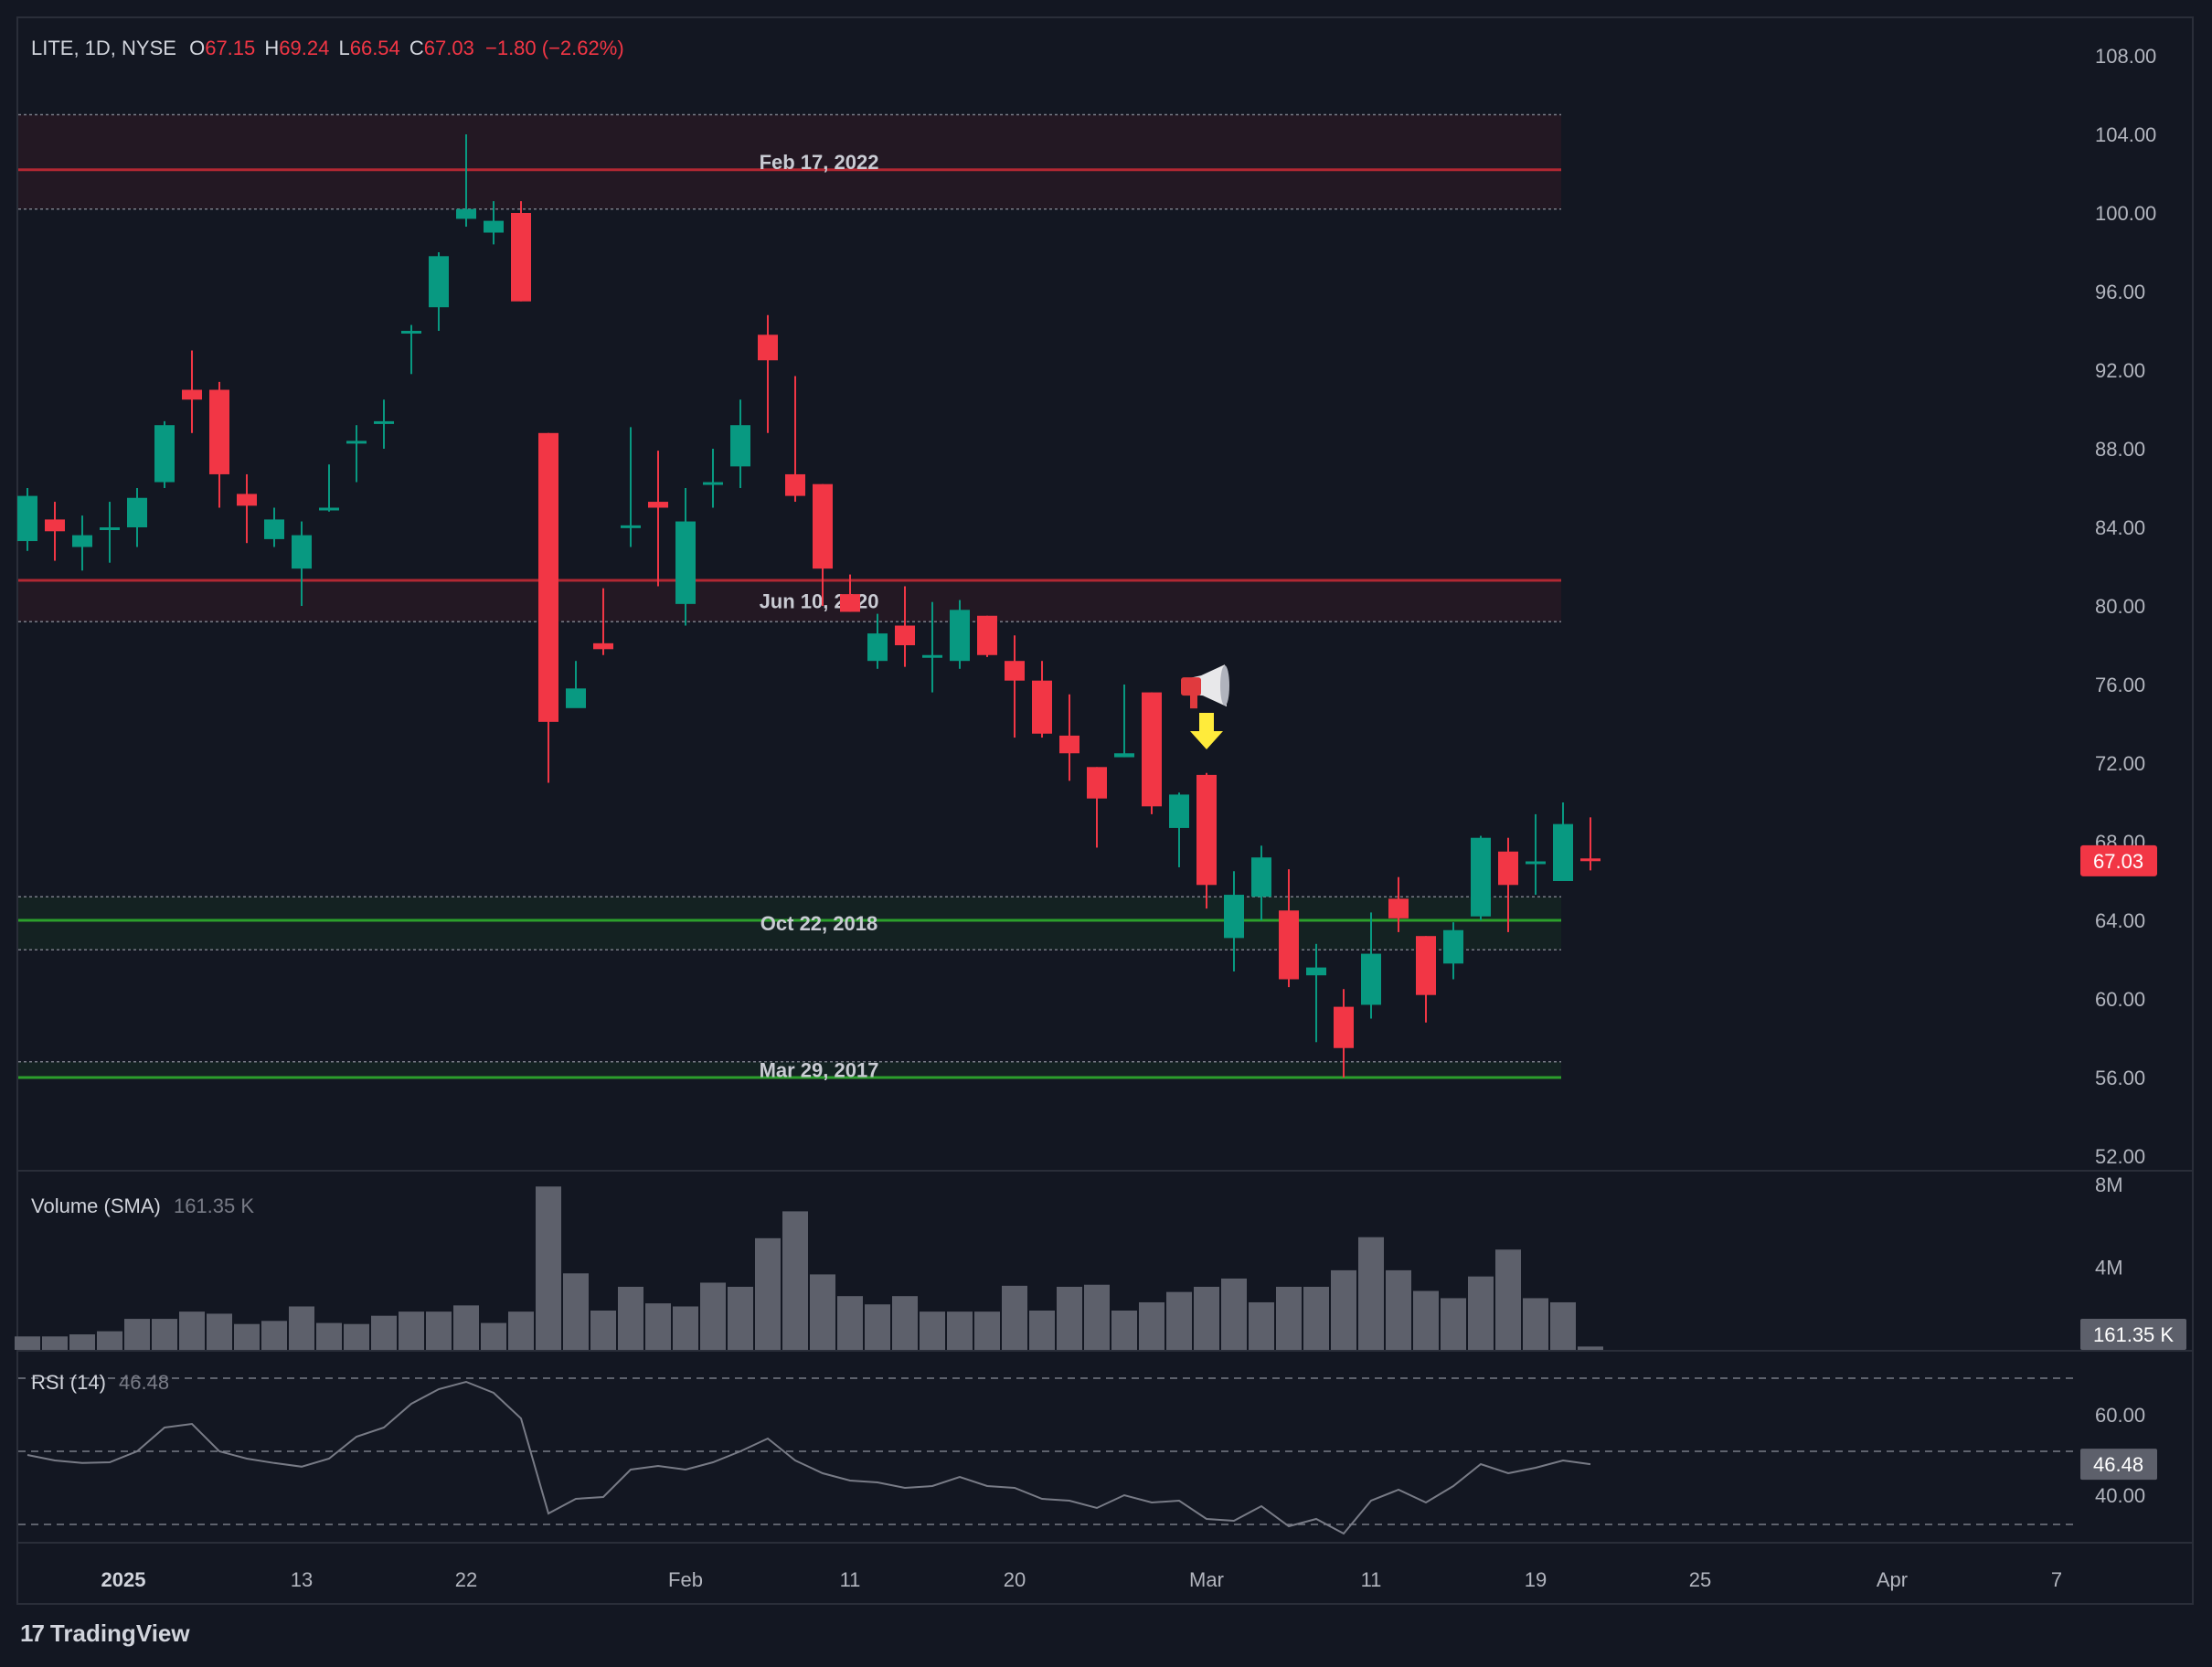 This screenshot has height=1667, width=2212. What do you see at coordinates (304, 48) in the screenshot?
I see `high-value: 69.24` at bounding box center [304, 48].